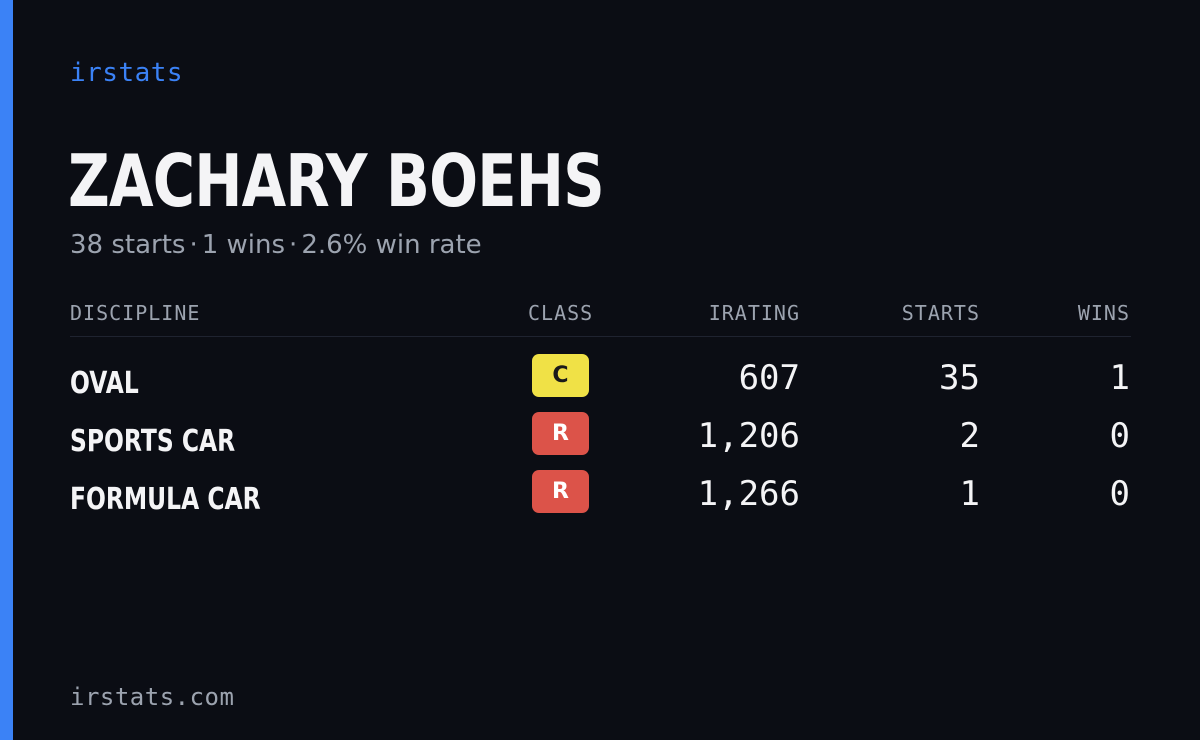  I want to click on starts-value: 35, so click(959, 378).